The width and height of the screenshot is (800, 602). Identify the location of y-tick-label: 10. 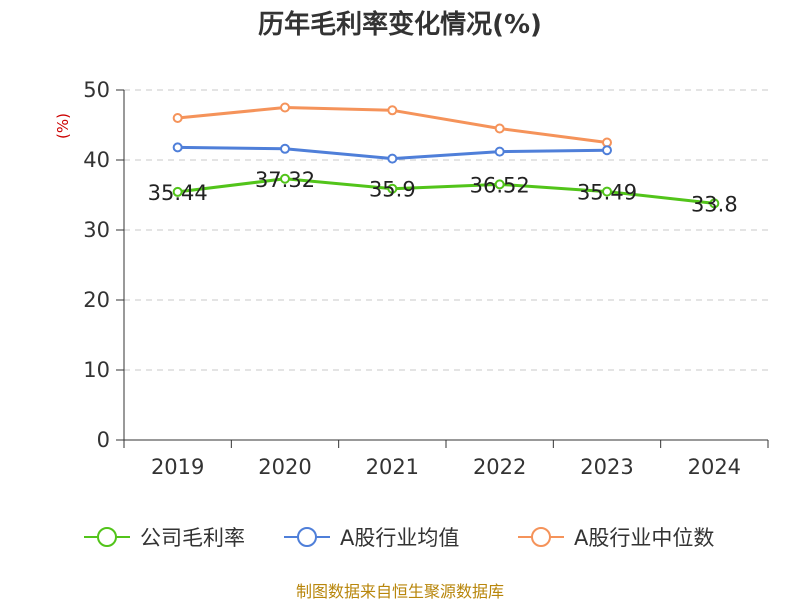
(96, 370).